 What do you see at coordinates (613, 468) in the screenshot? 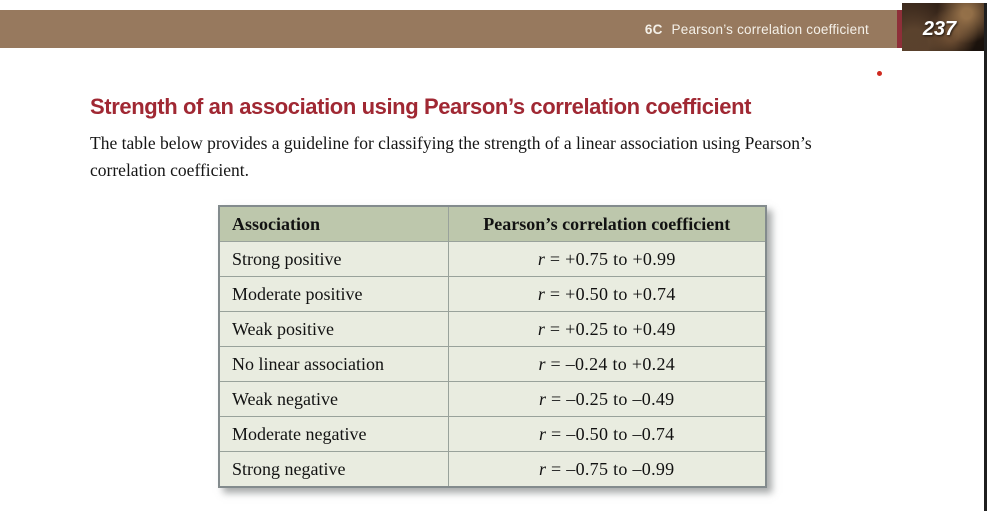
I see `r-range: = –0.75 to –0.99` at bounding box center [613, 468].